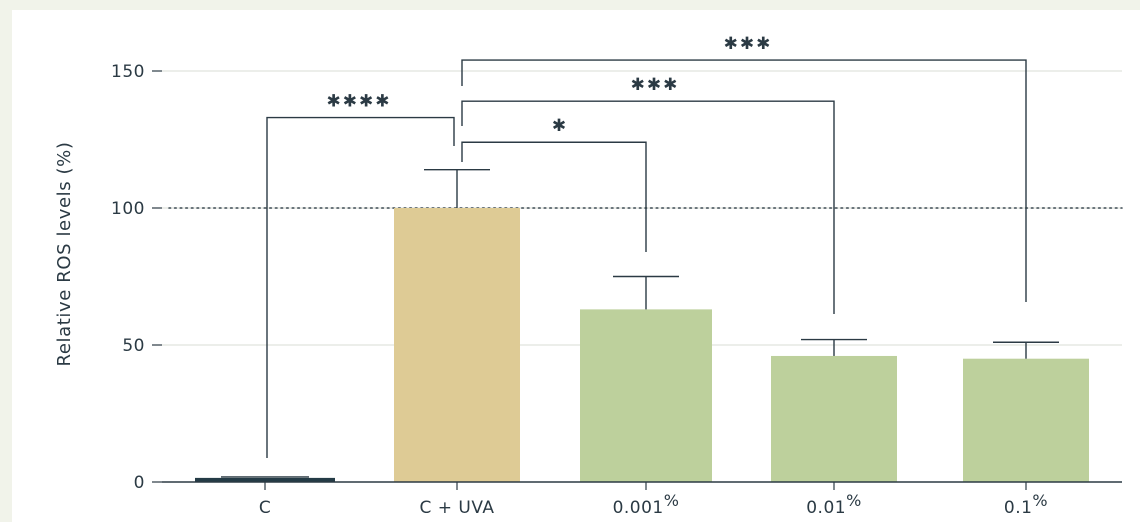 This screenshot has height=522, width=1140. I want to click on significance-label-1: ✱, so click(560, 126).